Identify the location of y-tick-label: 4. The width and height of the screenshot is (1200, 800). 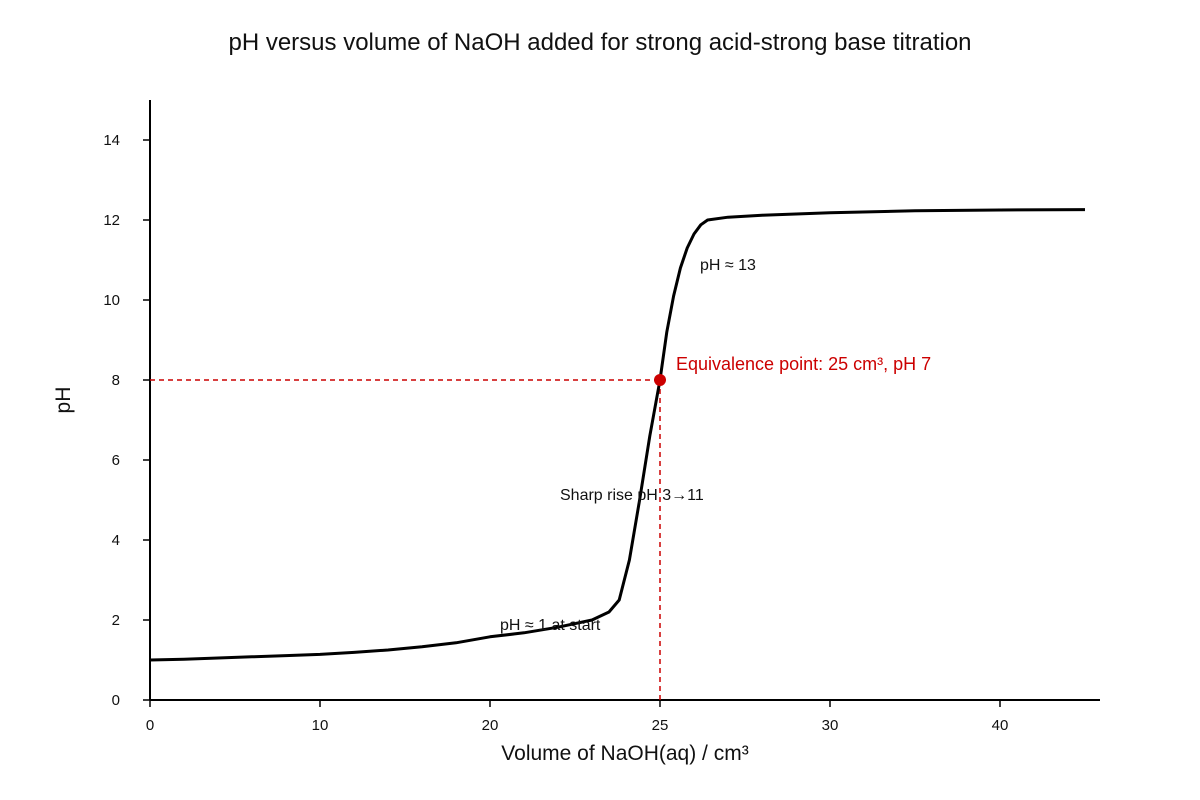
(116, 540).